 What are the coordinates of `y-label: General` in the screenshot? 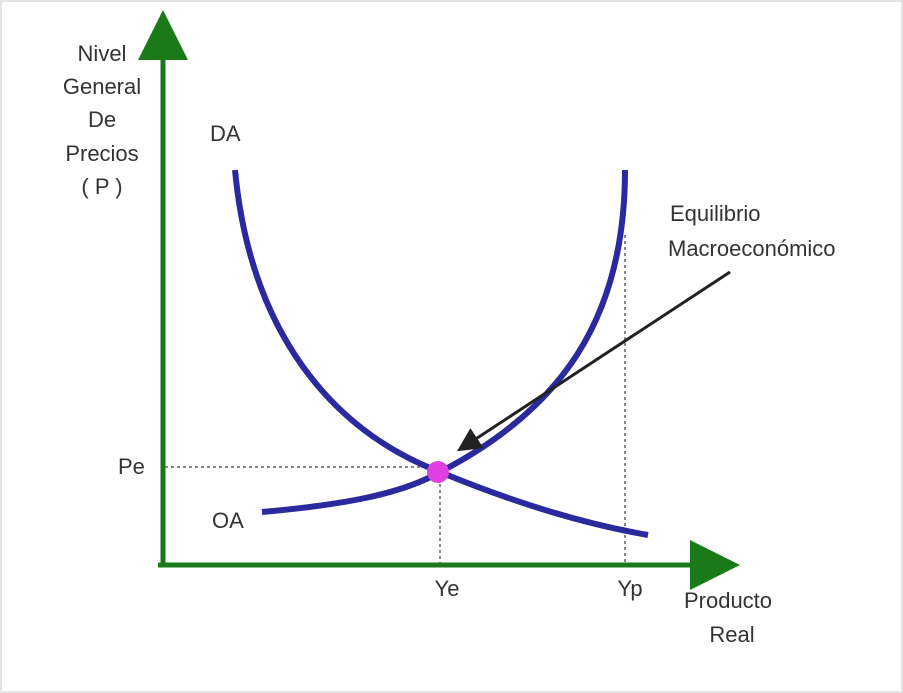 It's located at (102, 86).